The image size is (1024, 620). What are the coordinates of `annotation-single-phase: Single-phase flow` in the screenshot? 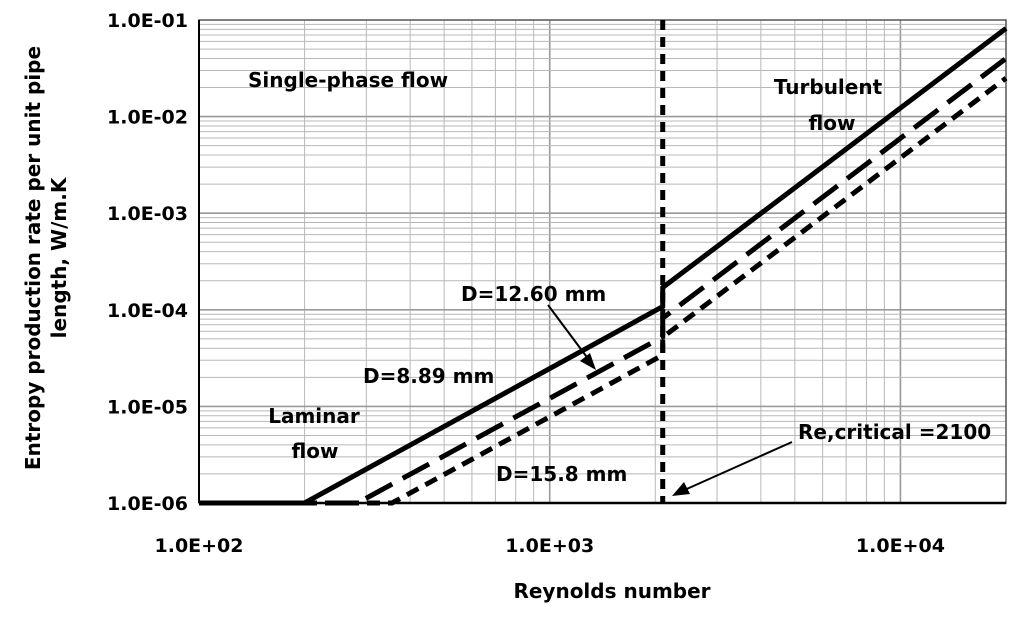 It's located at (348, 80).